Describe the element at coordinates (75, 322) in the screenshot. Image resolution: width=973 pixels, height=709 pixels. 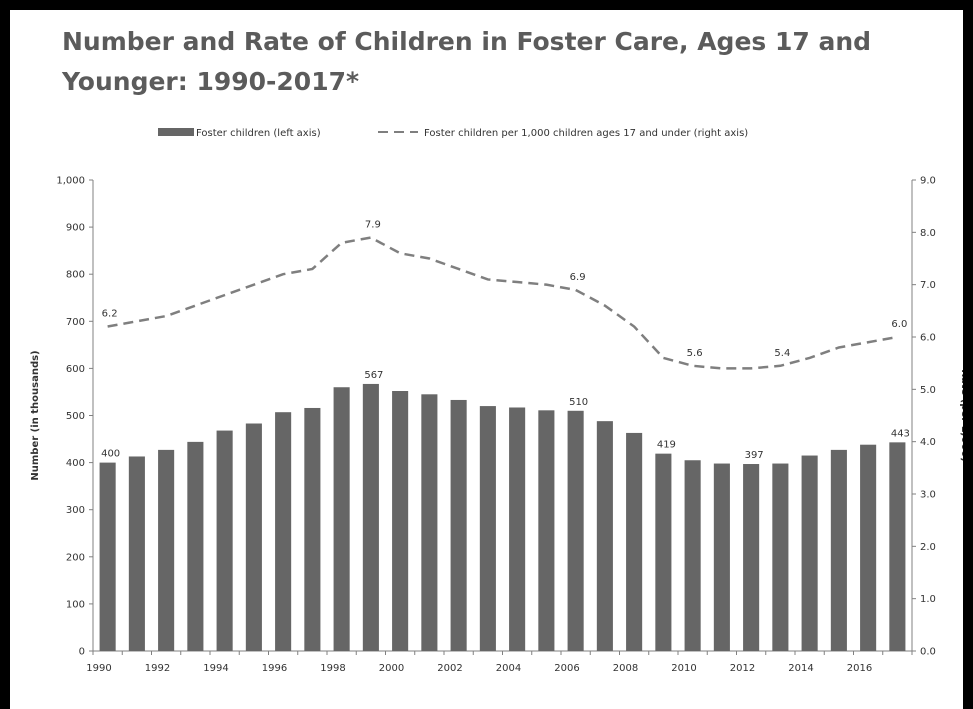
I see `left-tick-label: 700` at that location.